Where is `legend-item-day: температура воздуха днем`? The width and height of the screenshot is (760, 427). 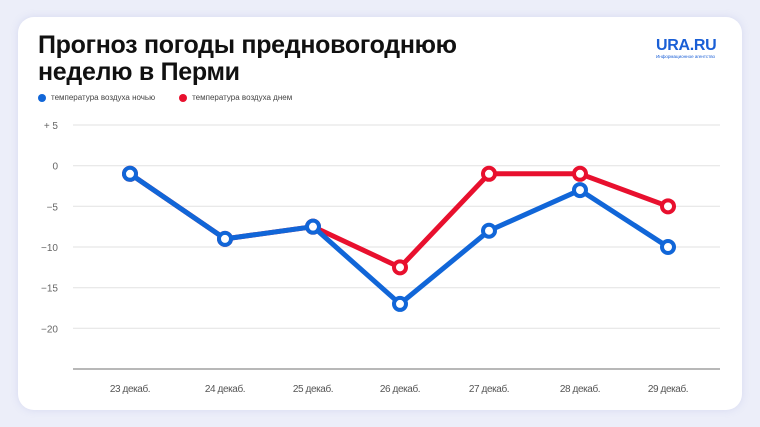 legend-item-day: температура воздуха днем is located at coordinates (235, 97).